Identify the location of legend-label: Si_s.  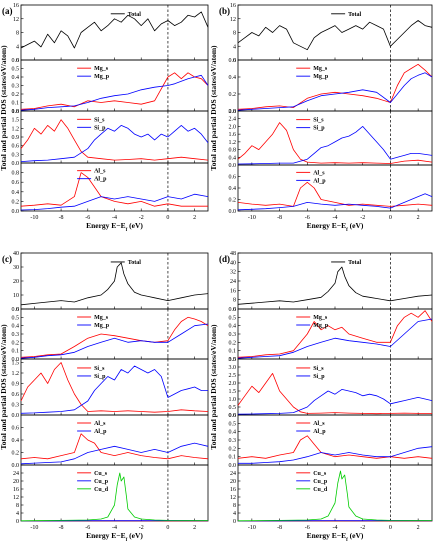
(99, 120).